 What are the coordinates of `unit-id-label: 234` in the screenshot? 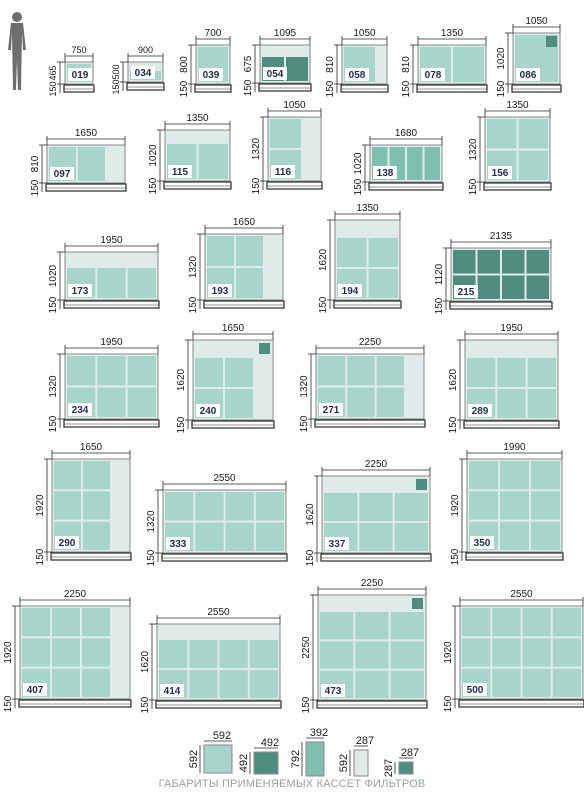 It's located at (80, 410).